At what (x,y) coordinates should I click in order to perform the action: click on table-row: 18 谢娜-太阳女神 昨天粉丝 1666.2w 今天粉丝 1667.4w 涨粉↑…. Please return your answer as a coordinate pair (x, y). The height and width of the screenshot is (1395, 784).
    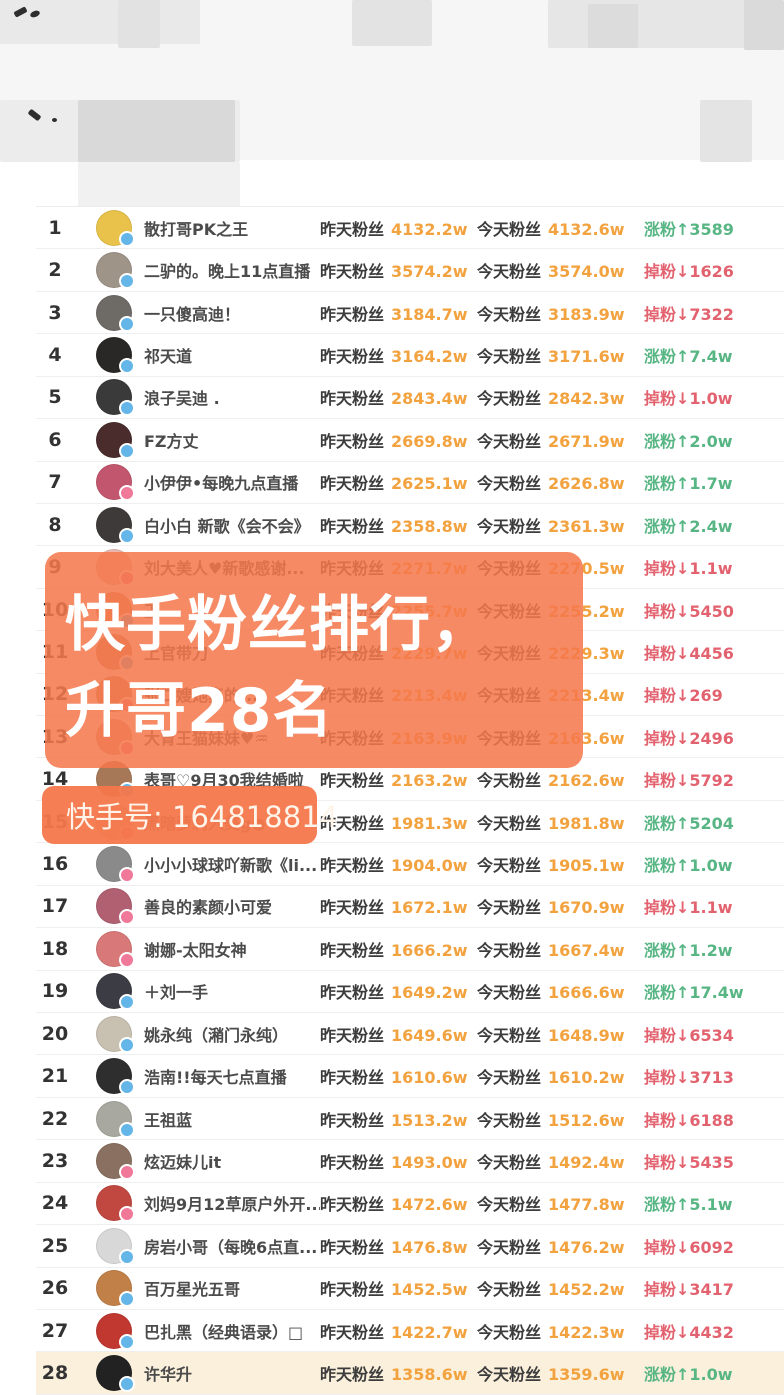
    Looking at the image, I should click on (410, 949).